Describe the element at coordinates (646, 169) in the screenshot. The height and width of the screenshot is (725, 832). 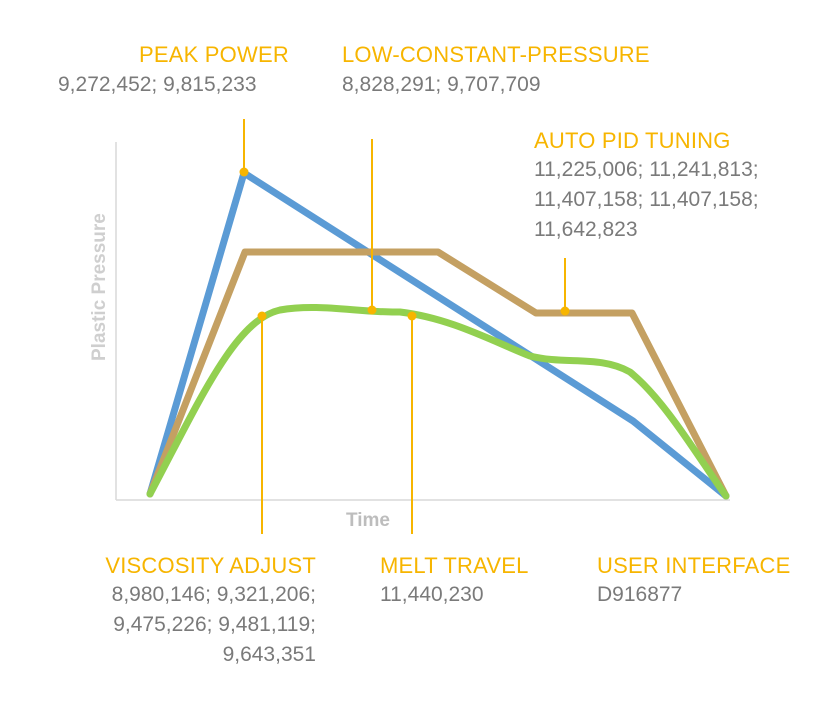
I see `auto-pid-tuning-line: 11,225,006; 11,241,813;` at that location.